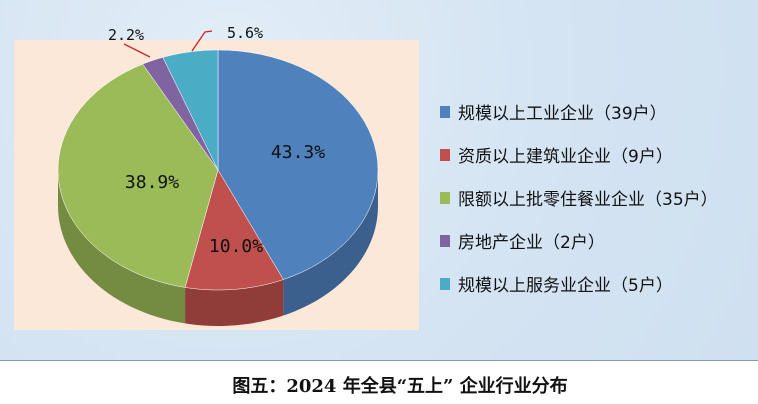 This screenshot has width=758, height=404. Describe the element at coordinates (565, 157) in the screenshot. I see `legend-label: 资质以上建筑业企业（9户）` at that location.